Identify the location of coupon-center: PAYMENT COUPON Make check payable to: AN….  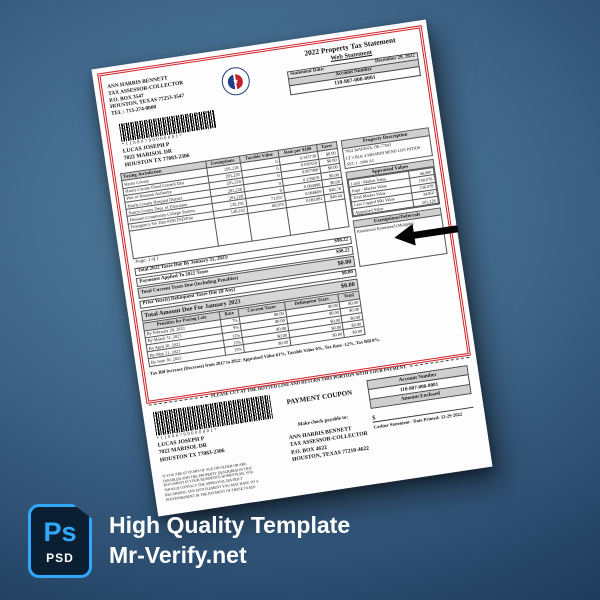
(324, 433).